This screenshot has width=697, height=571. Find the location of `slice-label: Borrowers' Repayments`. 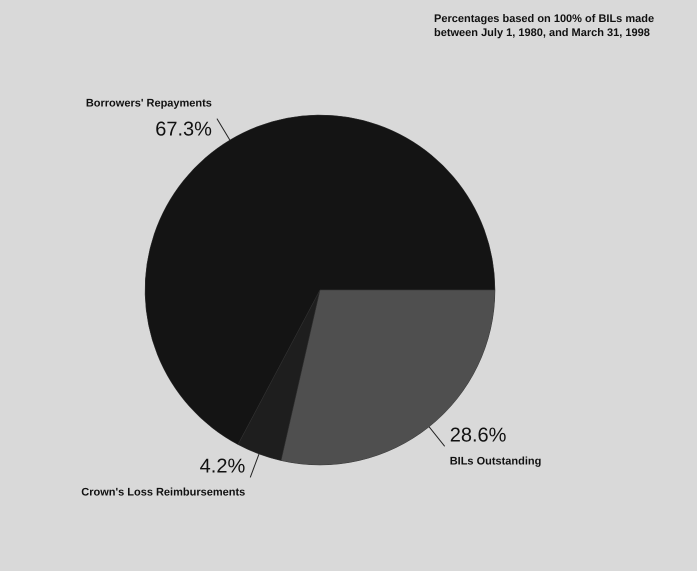

slice-label: Borrowers' Repayments is located at coordinates (149, 104).